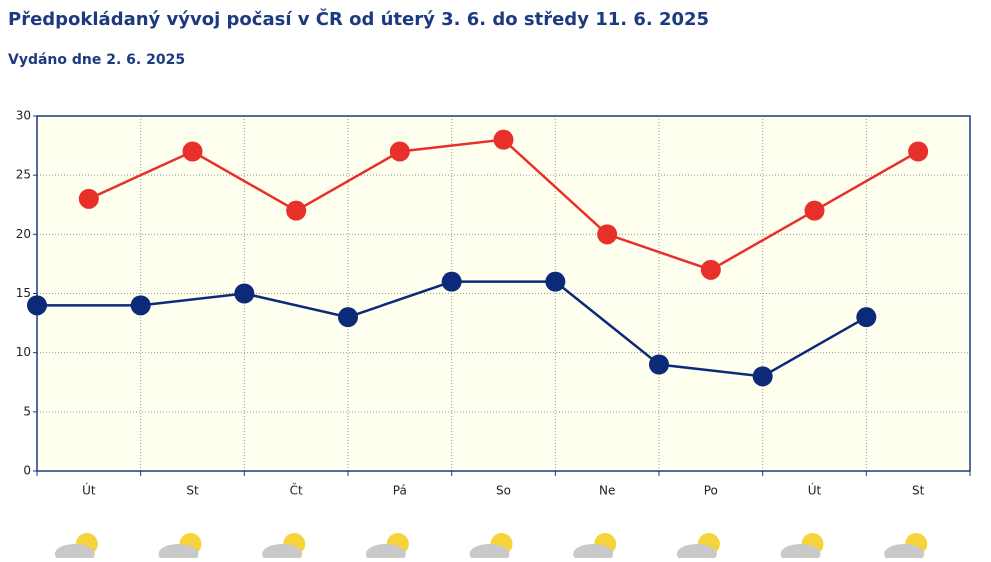  I want to click on y-tick-label: 20, so click(23, 234).